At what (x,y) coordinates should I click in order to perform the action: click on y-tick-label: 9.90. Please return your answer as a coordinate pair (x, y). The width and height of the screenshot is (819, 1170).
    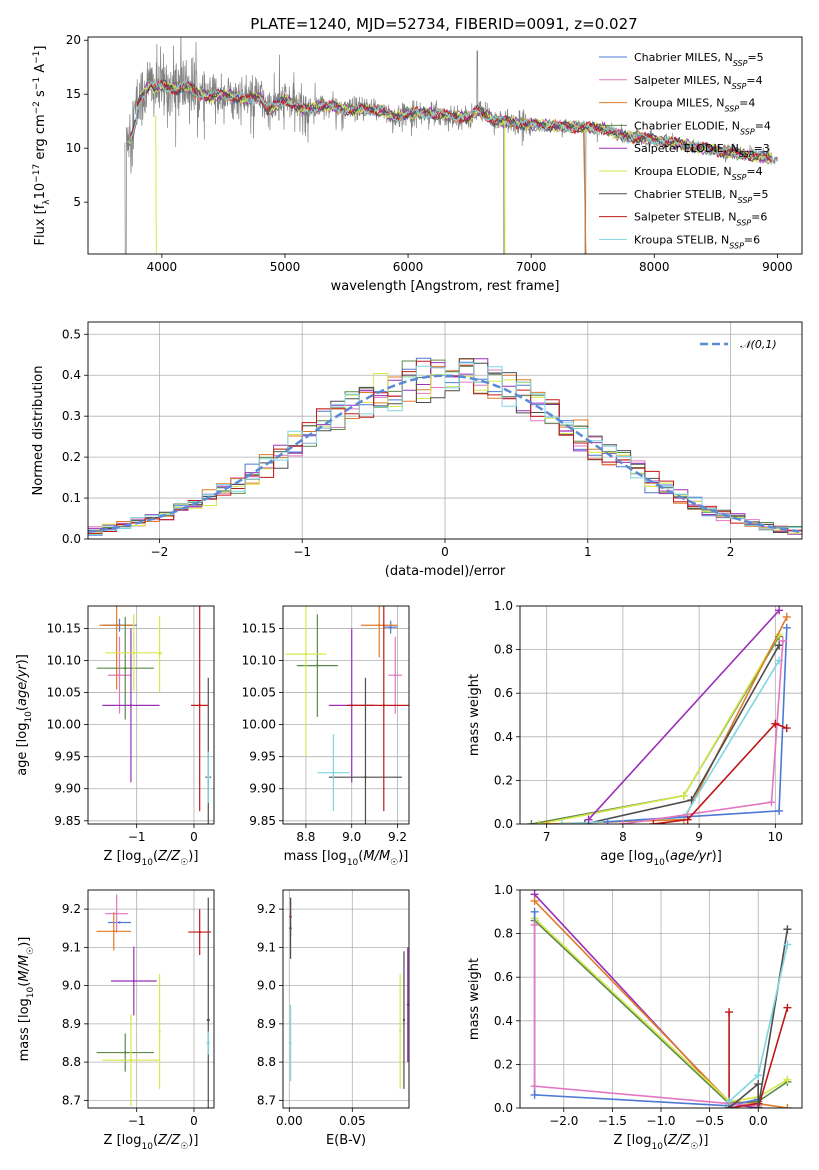
    Looking at the image, I should click on (67, 789).